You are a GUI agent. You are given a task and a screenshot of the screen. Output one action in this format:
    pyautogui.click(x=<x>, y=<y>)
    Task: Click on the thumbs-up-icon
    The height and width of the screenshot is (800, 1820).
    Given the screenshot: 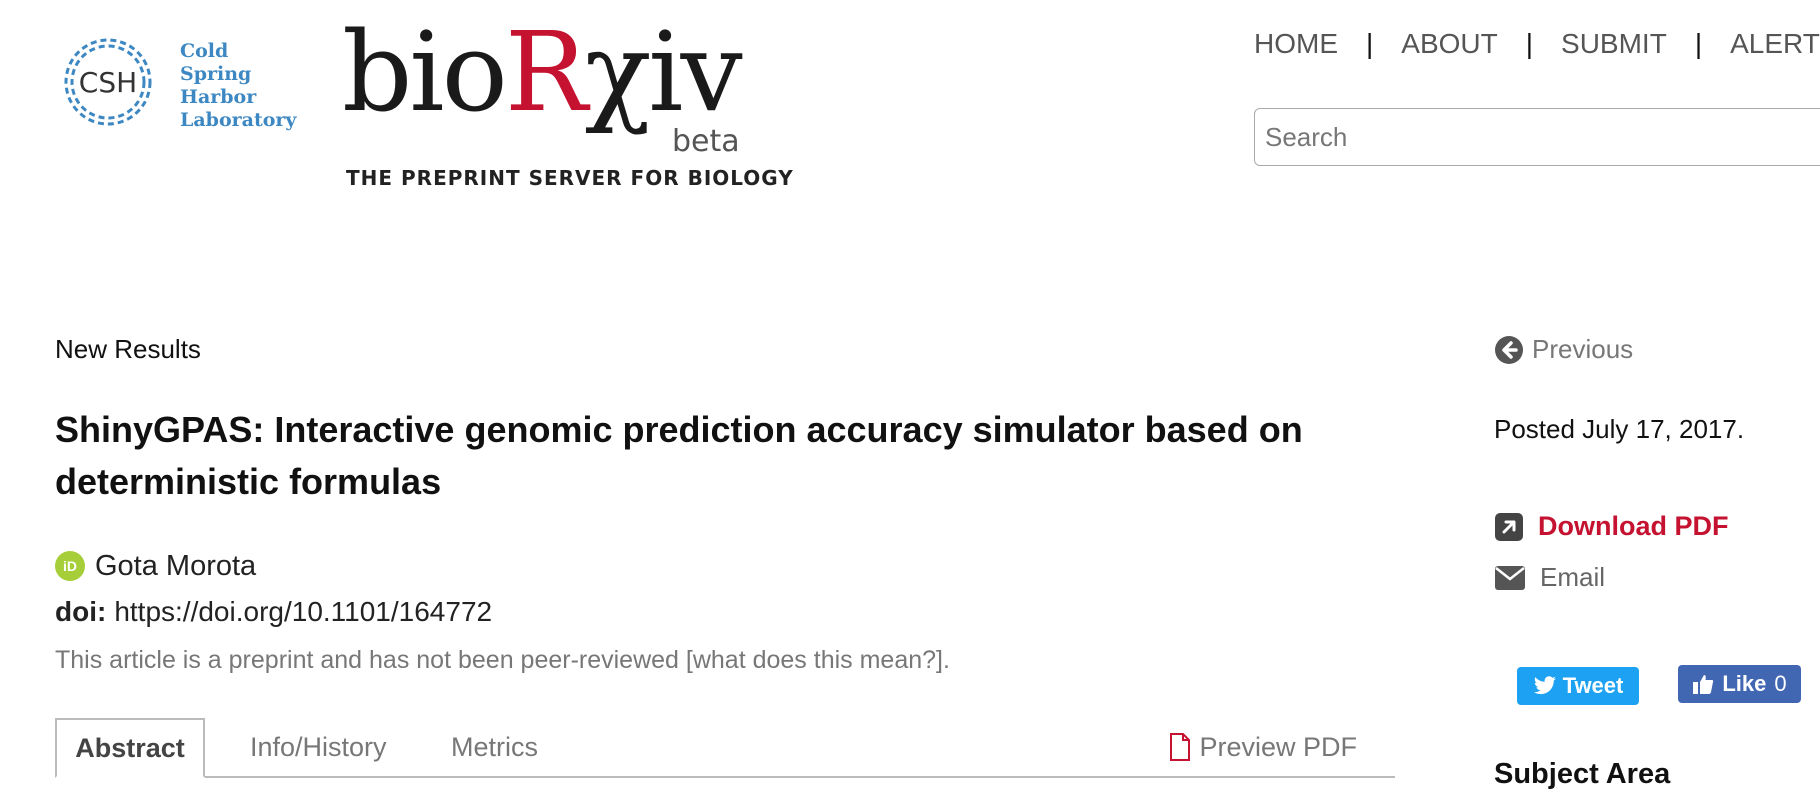 What is the action you would take?
    pyautogui.click(x=1703, y=684)
    